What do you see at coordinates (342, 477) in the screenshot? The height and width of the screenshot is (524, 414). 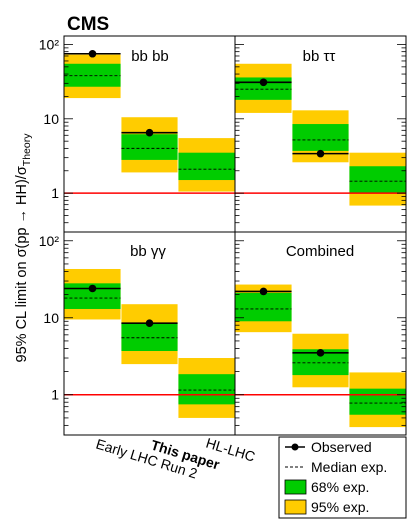 I see `legend: Observed Median exp. 68% exp. 95% exp.` at bounding box center [342, 477].